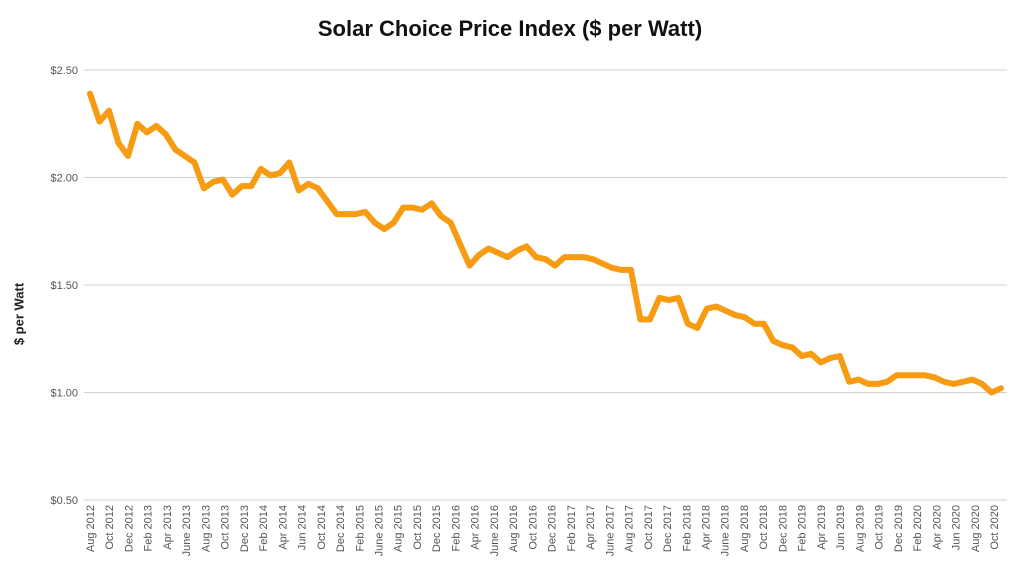 This screenshot has width=1028, height=578. I want to click on x-tick-label: Oct 2020, so click(995, 527).